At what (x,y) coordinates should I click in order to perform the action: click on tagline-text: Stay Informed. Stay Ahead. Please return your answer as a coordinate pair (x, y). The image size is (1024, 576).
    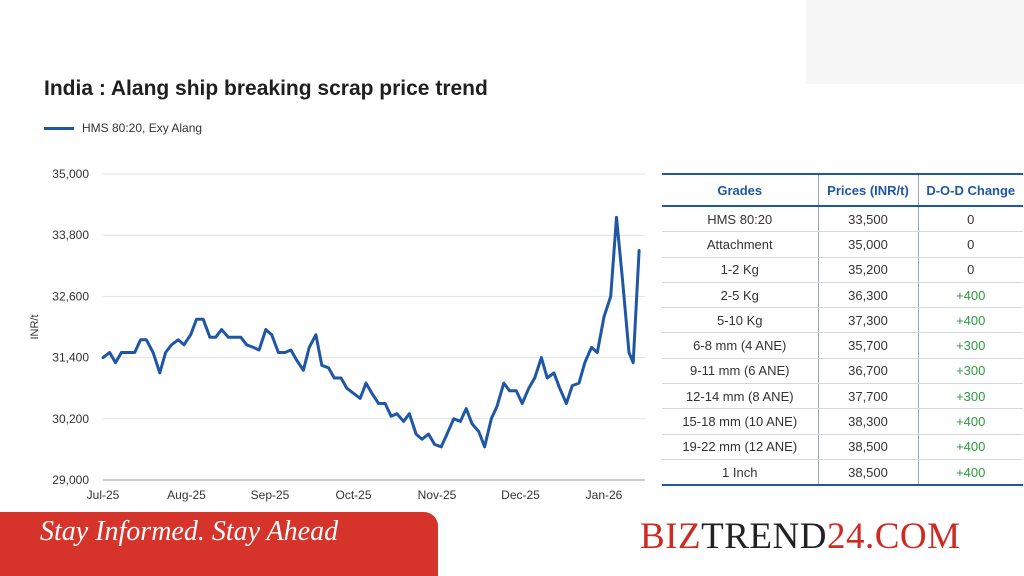
    Looking at the image, I should click on (189, 531).